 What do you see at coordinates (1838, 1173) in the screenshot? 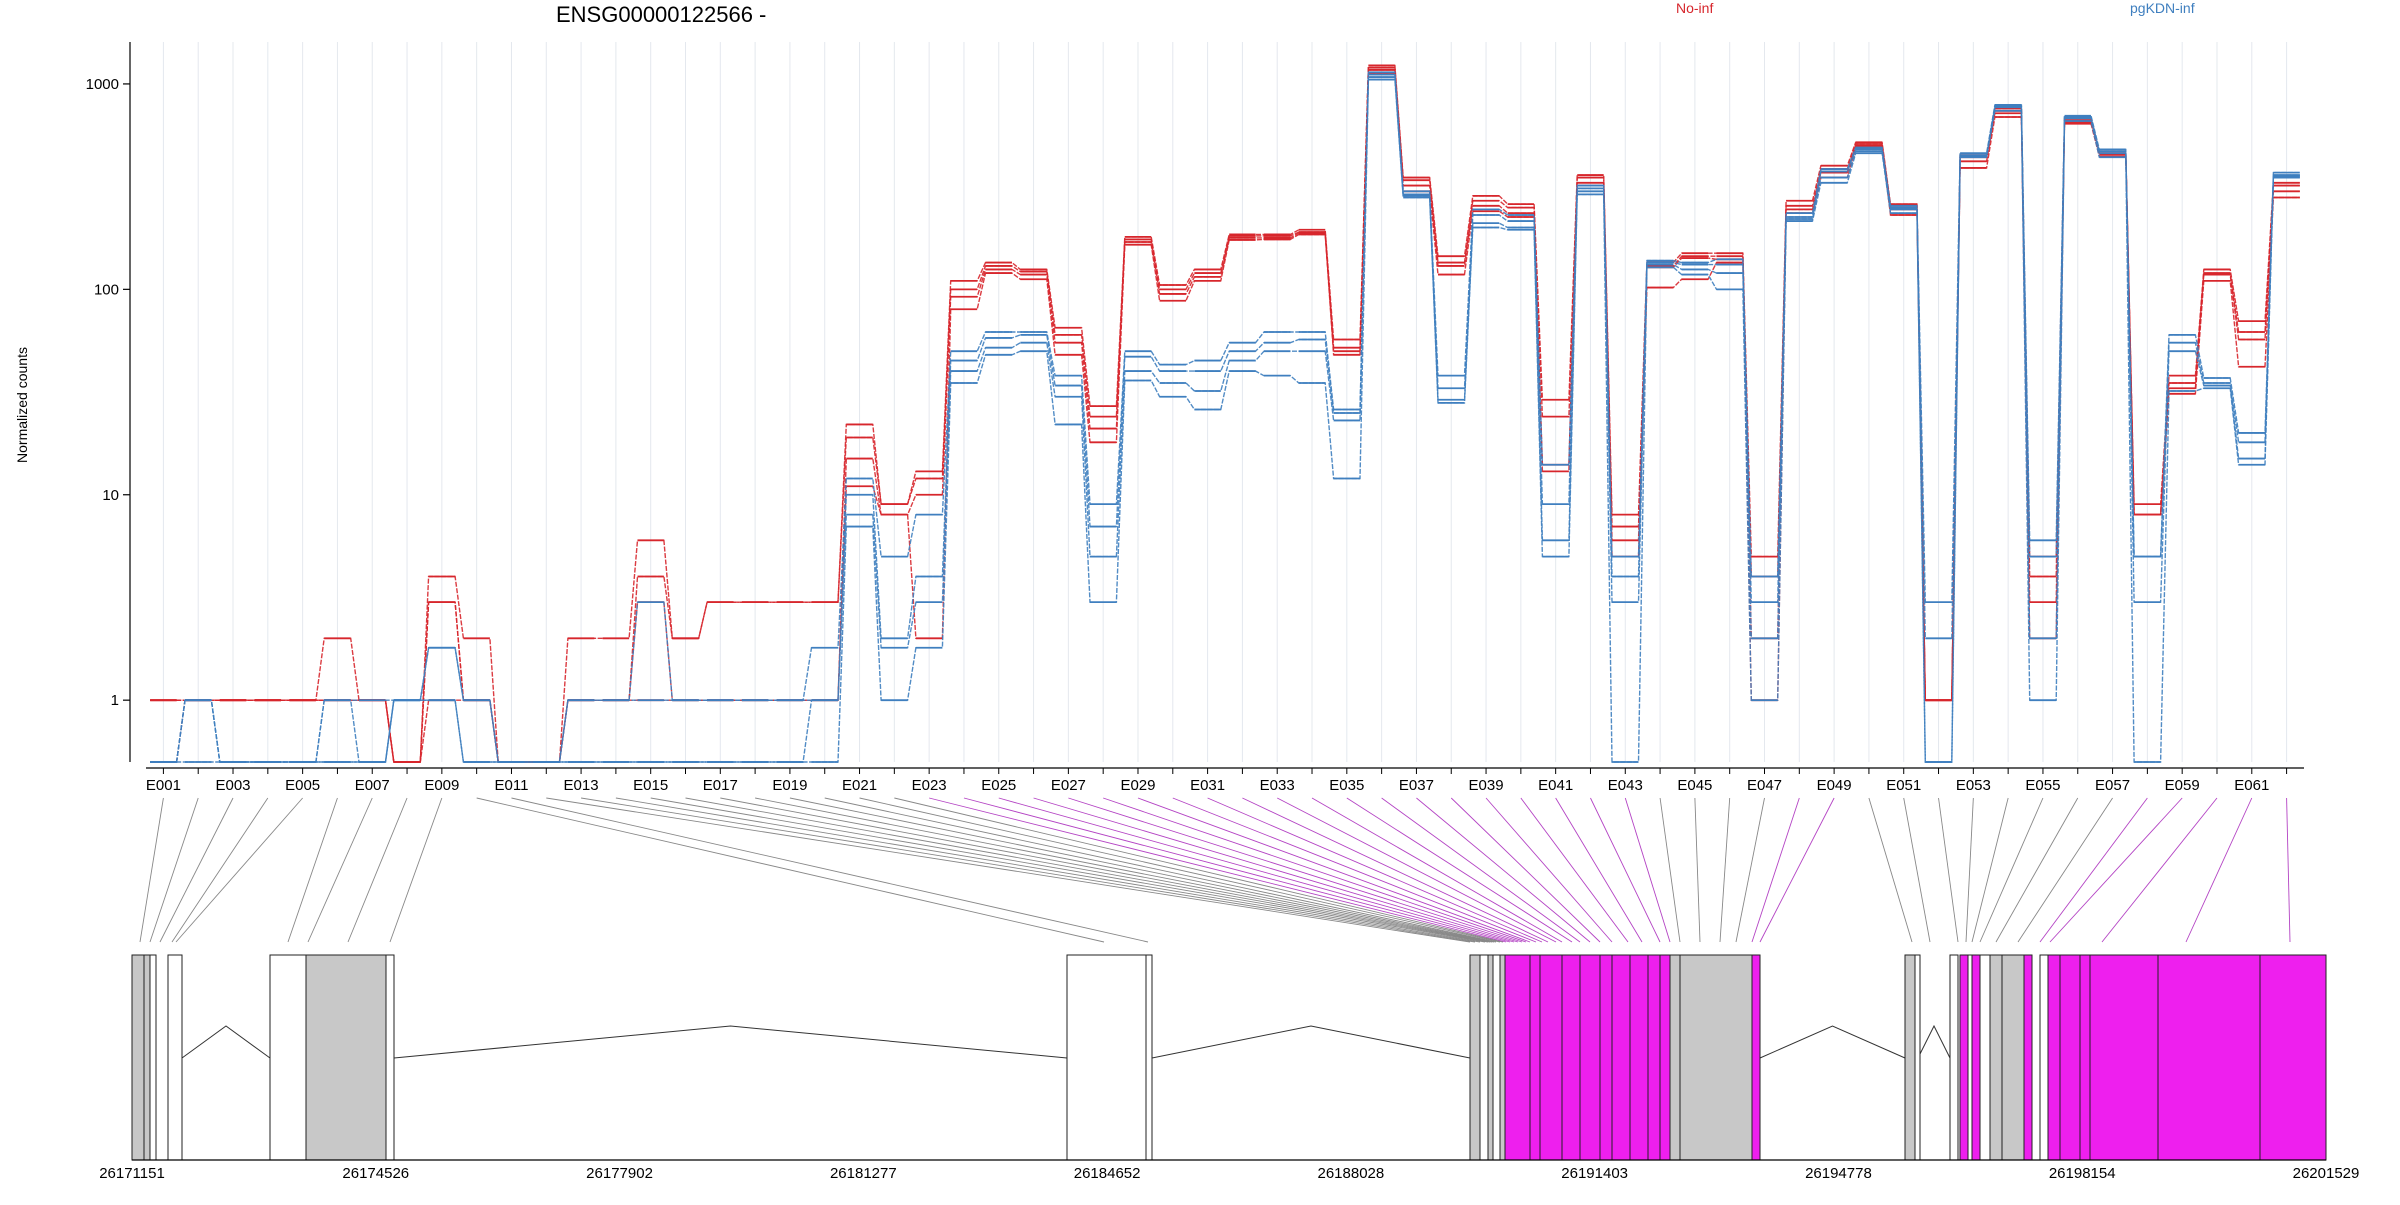
I see `genomic-tick-label: 26194778` at bounding box center [1838, 1173].